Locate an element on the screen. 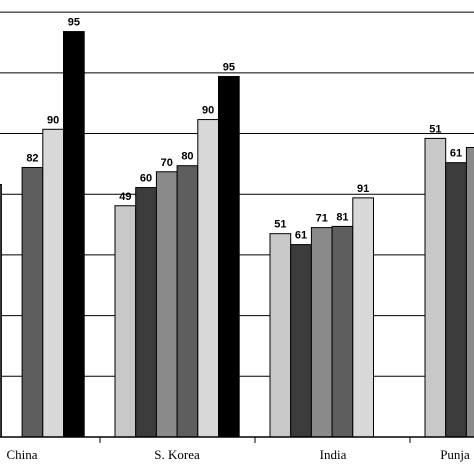 The width and height of the screenshot is (474, 474). x-tick-label: Punja is located at coordinates (455, 454).